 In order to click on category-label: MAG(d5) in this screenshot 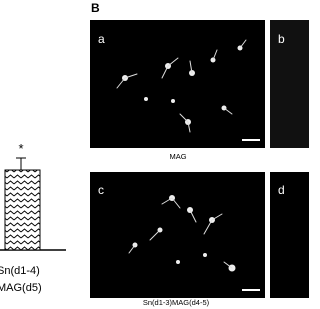, I will do `click(21, 288)`.